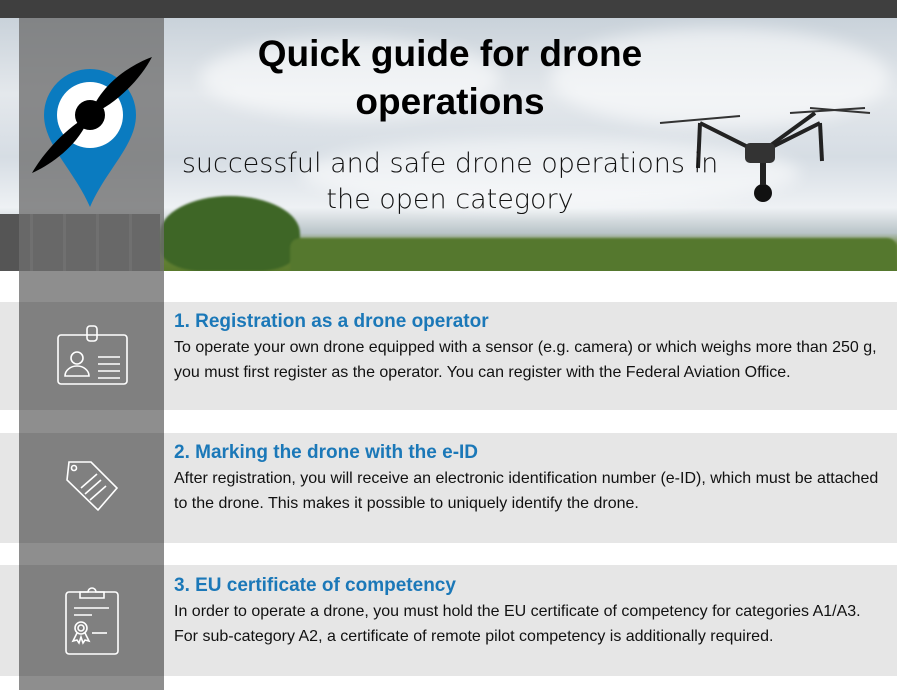 This screenshot has height=690, width=897. I want to click on drone-photo, so click(765, 154).